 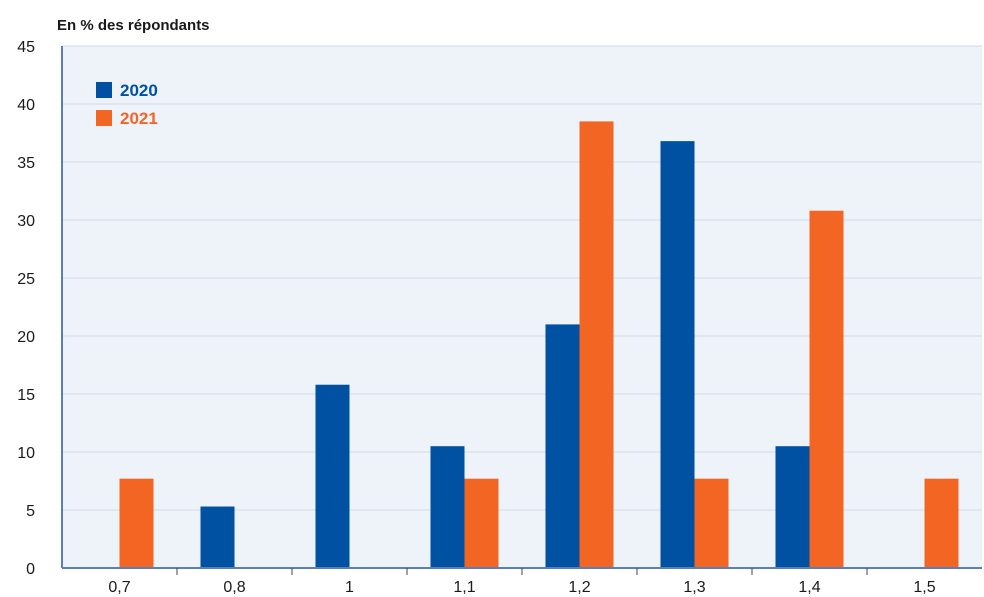 I want to click on y-tick-label: 0, so click(x=30, y=569).